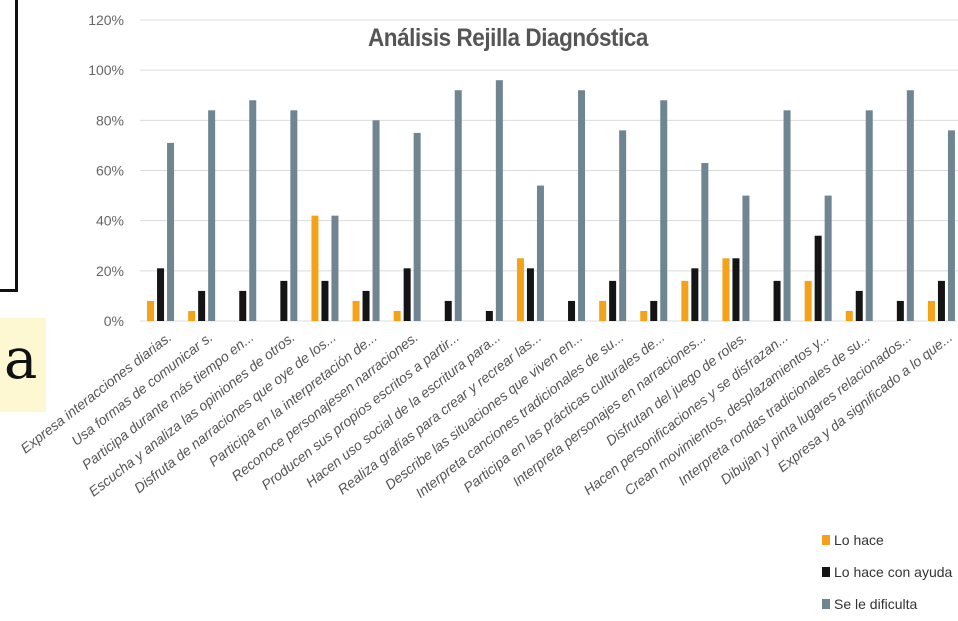 This screenshot has width=958, height=621. Describe the element at coordinates (859, 540) in the screenshot. I see `legend-label: Lo hace` at that location.